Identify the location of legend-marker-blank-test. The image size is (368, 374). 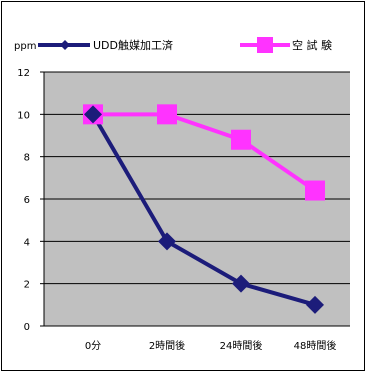
(265, 45).